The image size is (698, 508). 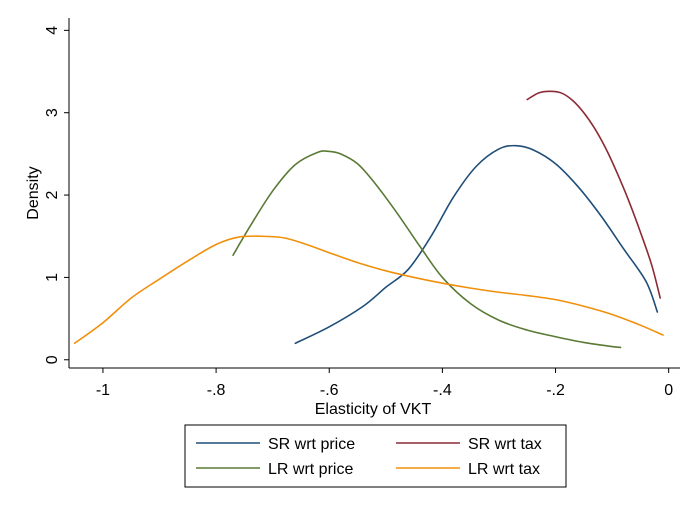 I want to click on x-tick-label: -1, so click(x=103, y=390).